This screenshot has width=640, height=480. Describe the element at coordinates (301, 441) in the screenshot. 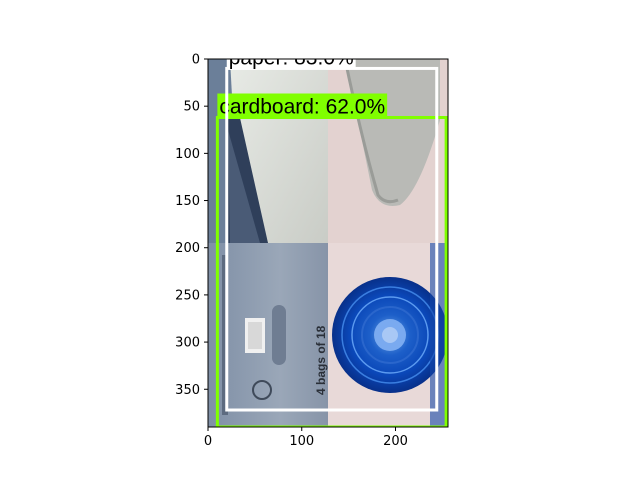

I see `x-tick-label: 100` at that location.